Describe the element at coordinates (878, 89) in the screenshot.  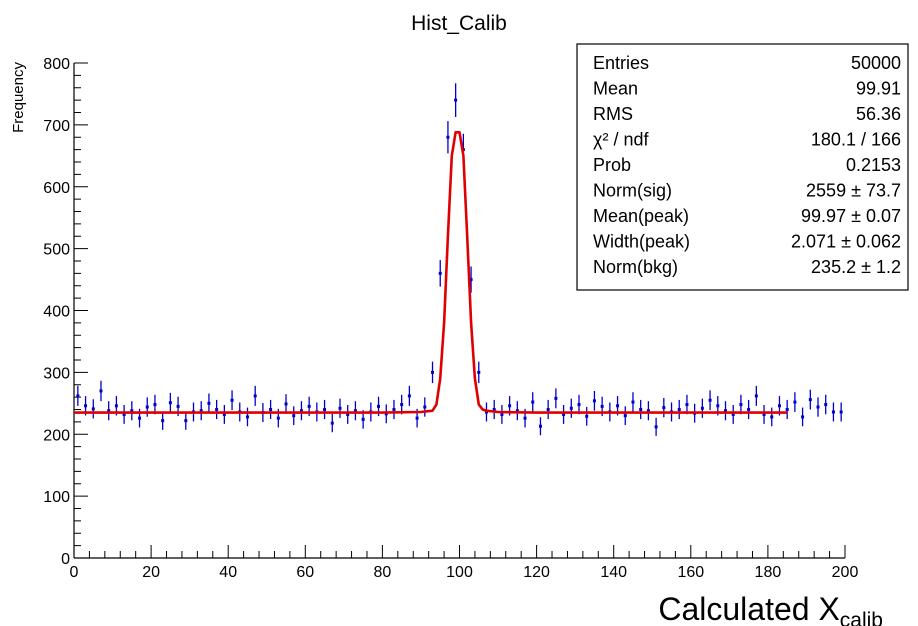
I see `stats-row-value: 99.91` at that location.